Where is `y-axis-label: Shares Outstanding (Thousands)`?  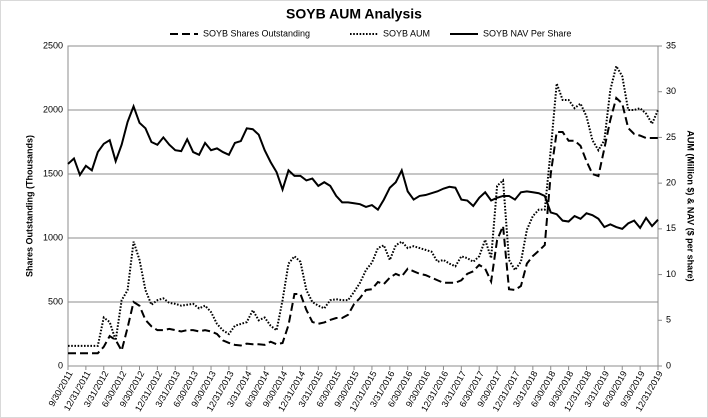
y-axis-label: Shares Outstanding (Thousands) is located at coordinates (29, 206).